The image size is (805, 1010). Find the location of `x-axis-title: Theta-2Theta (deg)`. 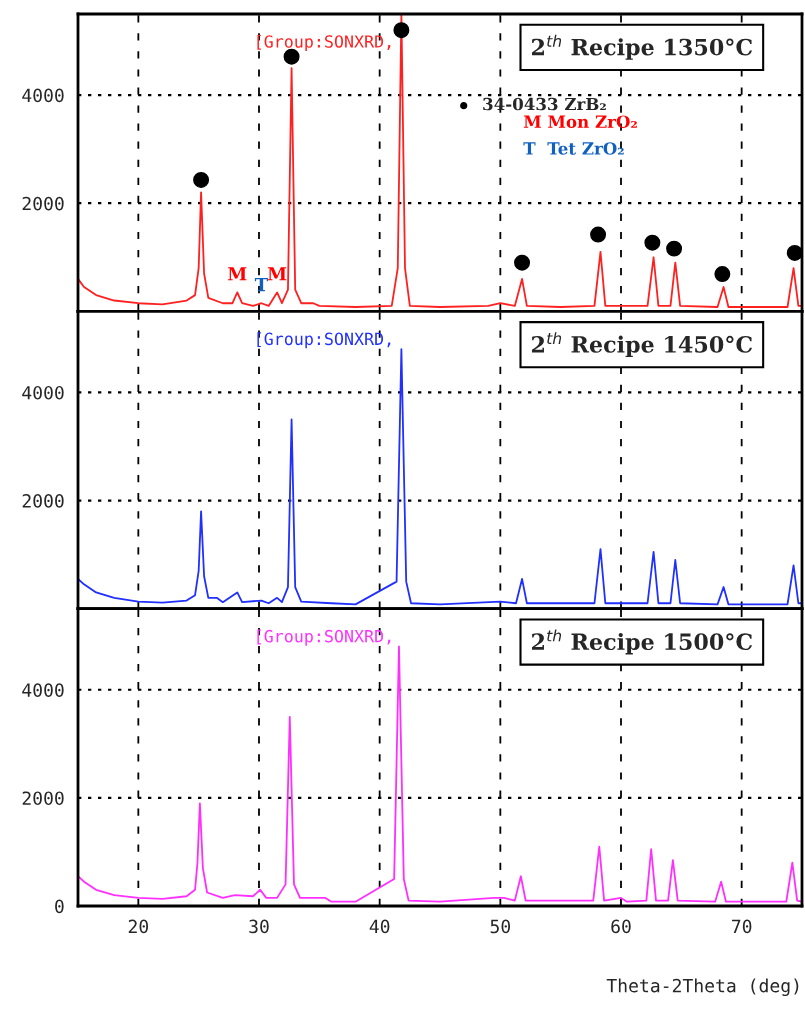

x-axis-title: Theta-2Theta (deg) is located at coordinates (702, 987).